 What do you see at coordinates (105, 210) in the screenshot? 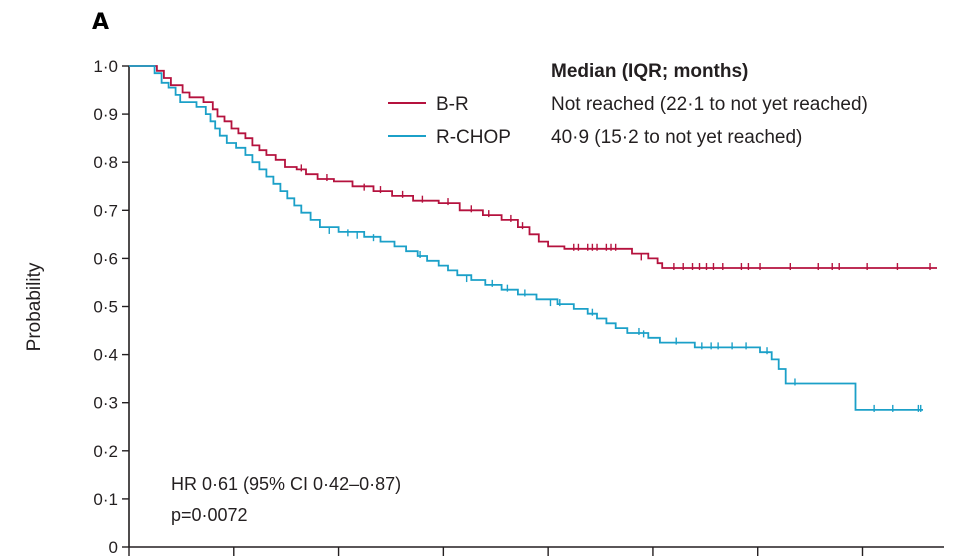
I see `y-tick-label: 0·7` at bounding box center [105, 210].